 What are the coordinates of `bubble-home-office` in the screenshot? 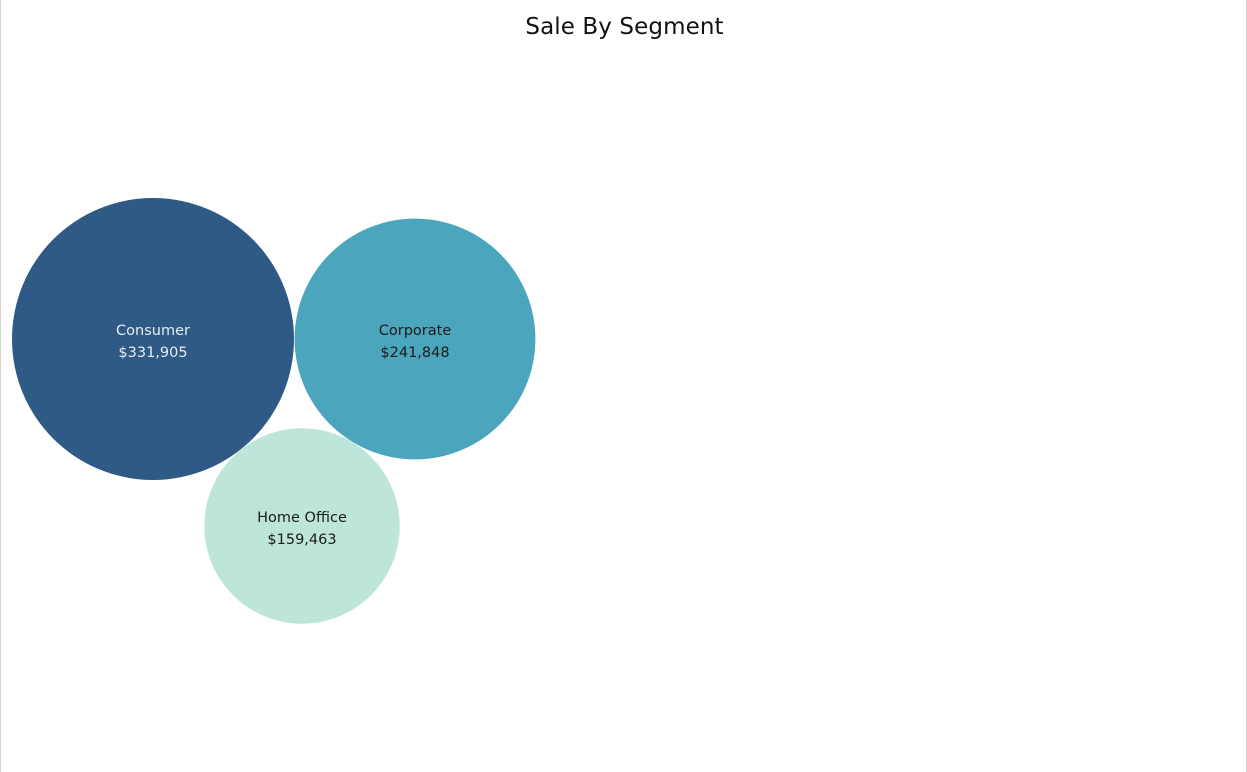 It's located at (302, 526).